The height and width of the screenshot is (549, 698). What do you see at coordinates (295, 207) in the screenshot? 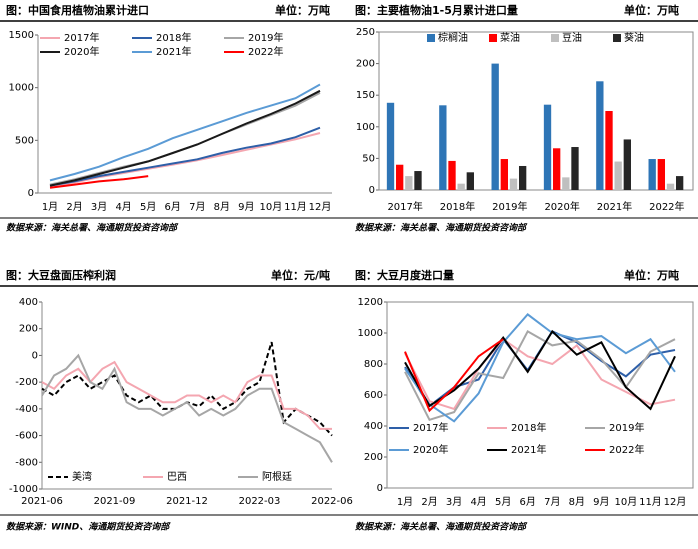
I see `x-tick-label: 11月` at bounding box center [295, 207].